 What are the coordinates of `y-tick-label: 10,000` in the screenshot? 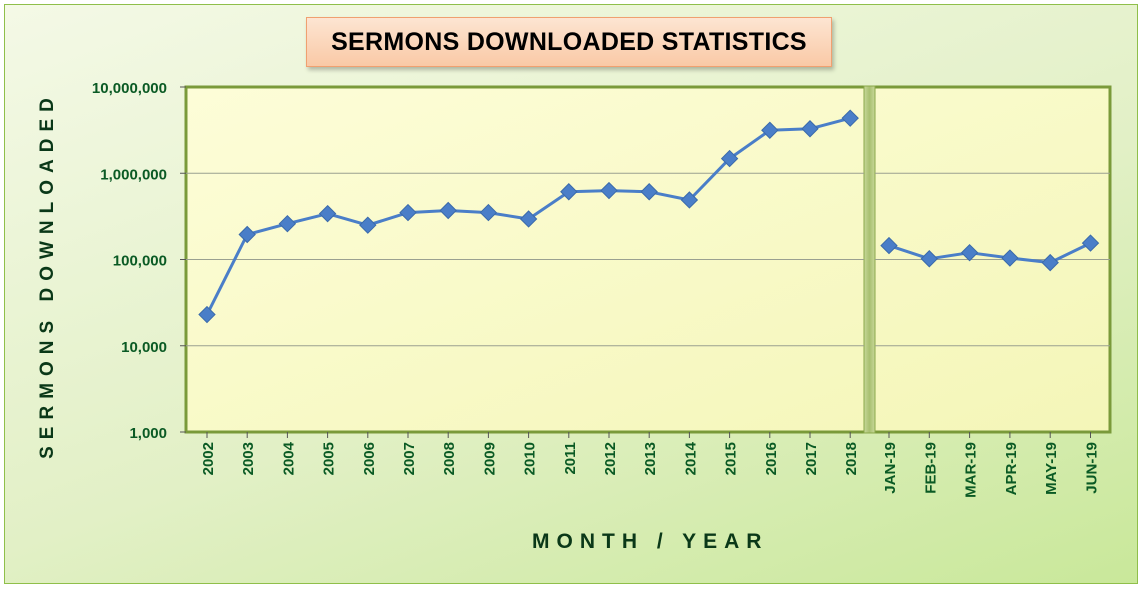 It's located at (144, 347).